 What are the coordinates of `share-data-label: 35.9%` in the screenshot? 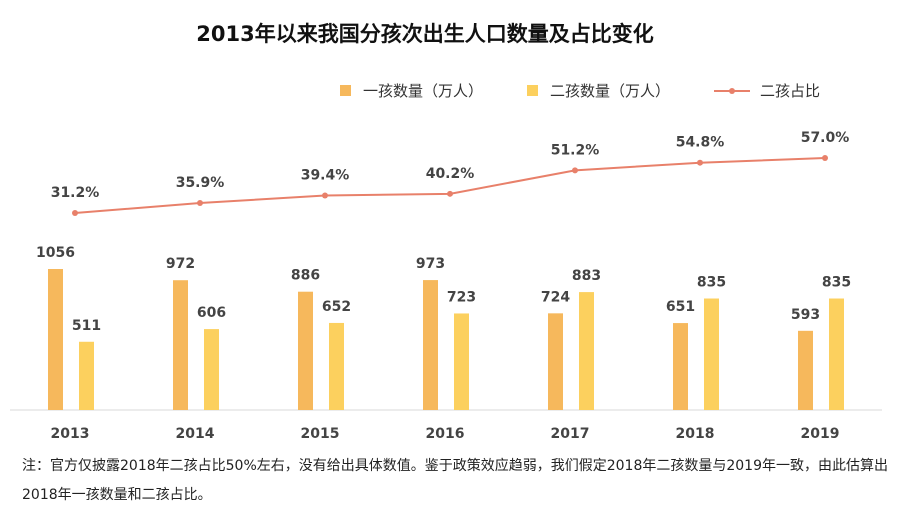 It's located at (200, 183).